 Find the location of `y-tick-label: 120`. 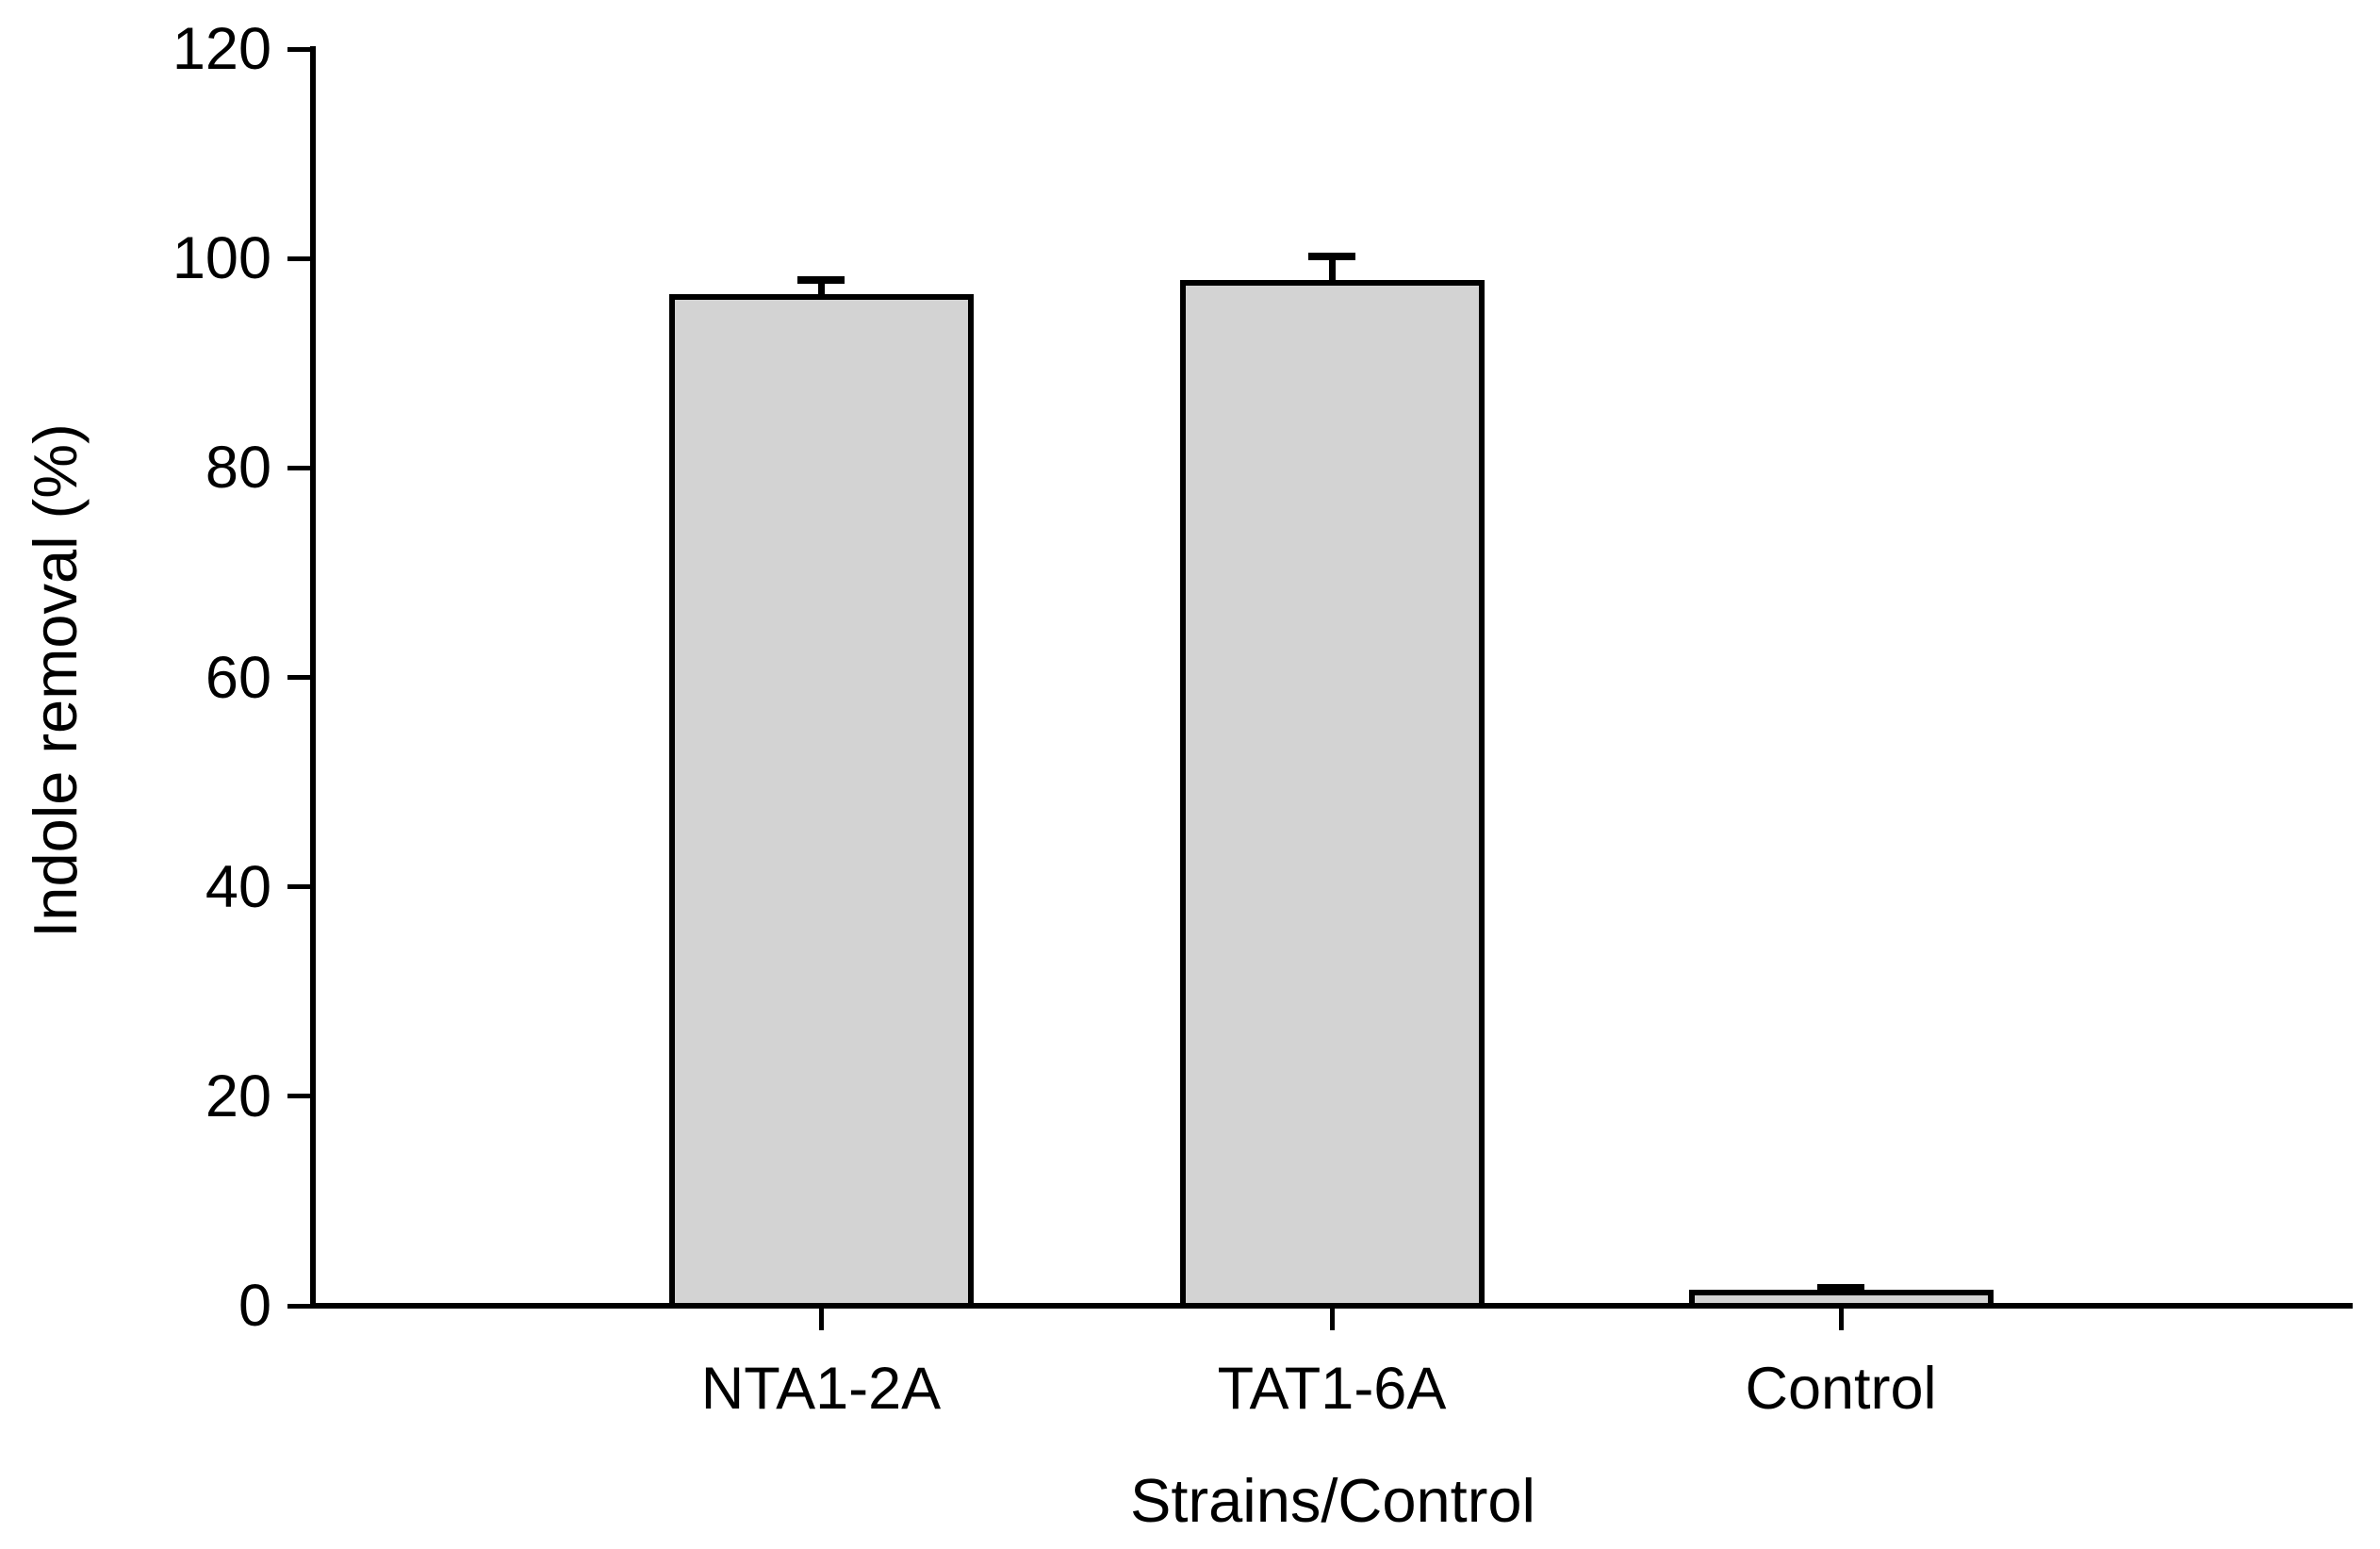

y-tick-label: 120 is located at coordinates (221, 49).